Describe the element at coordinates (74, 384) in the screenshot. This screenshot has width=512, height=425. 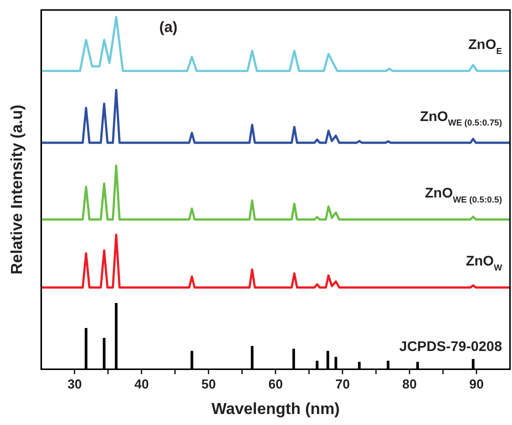
I see `x-tick-label: 30` at that location.